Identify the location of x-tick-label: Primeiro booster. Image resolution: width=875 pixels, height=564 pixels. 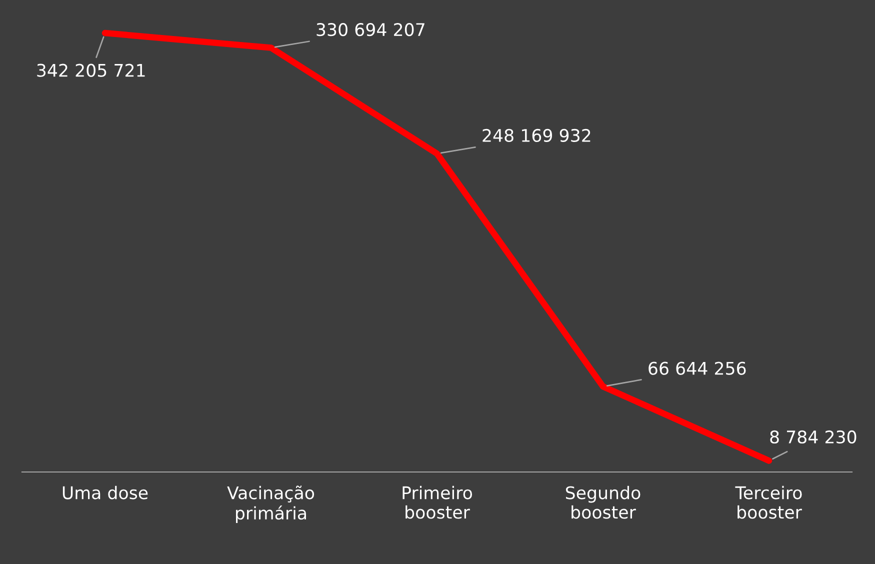
(437, 502).